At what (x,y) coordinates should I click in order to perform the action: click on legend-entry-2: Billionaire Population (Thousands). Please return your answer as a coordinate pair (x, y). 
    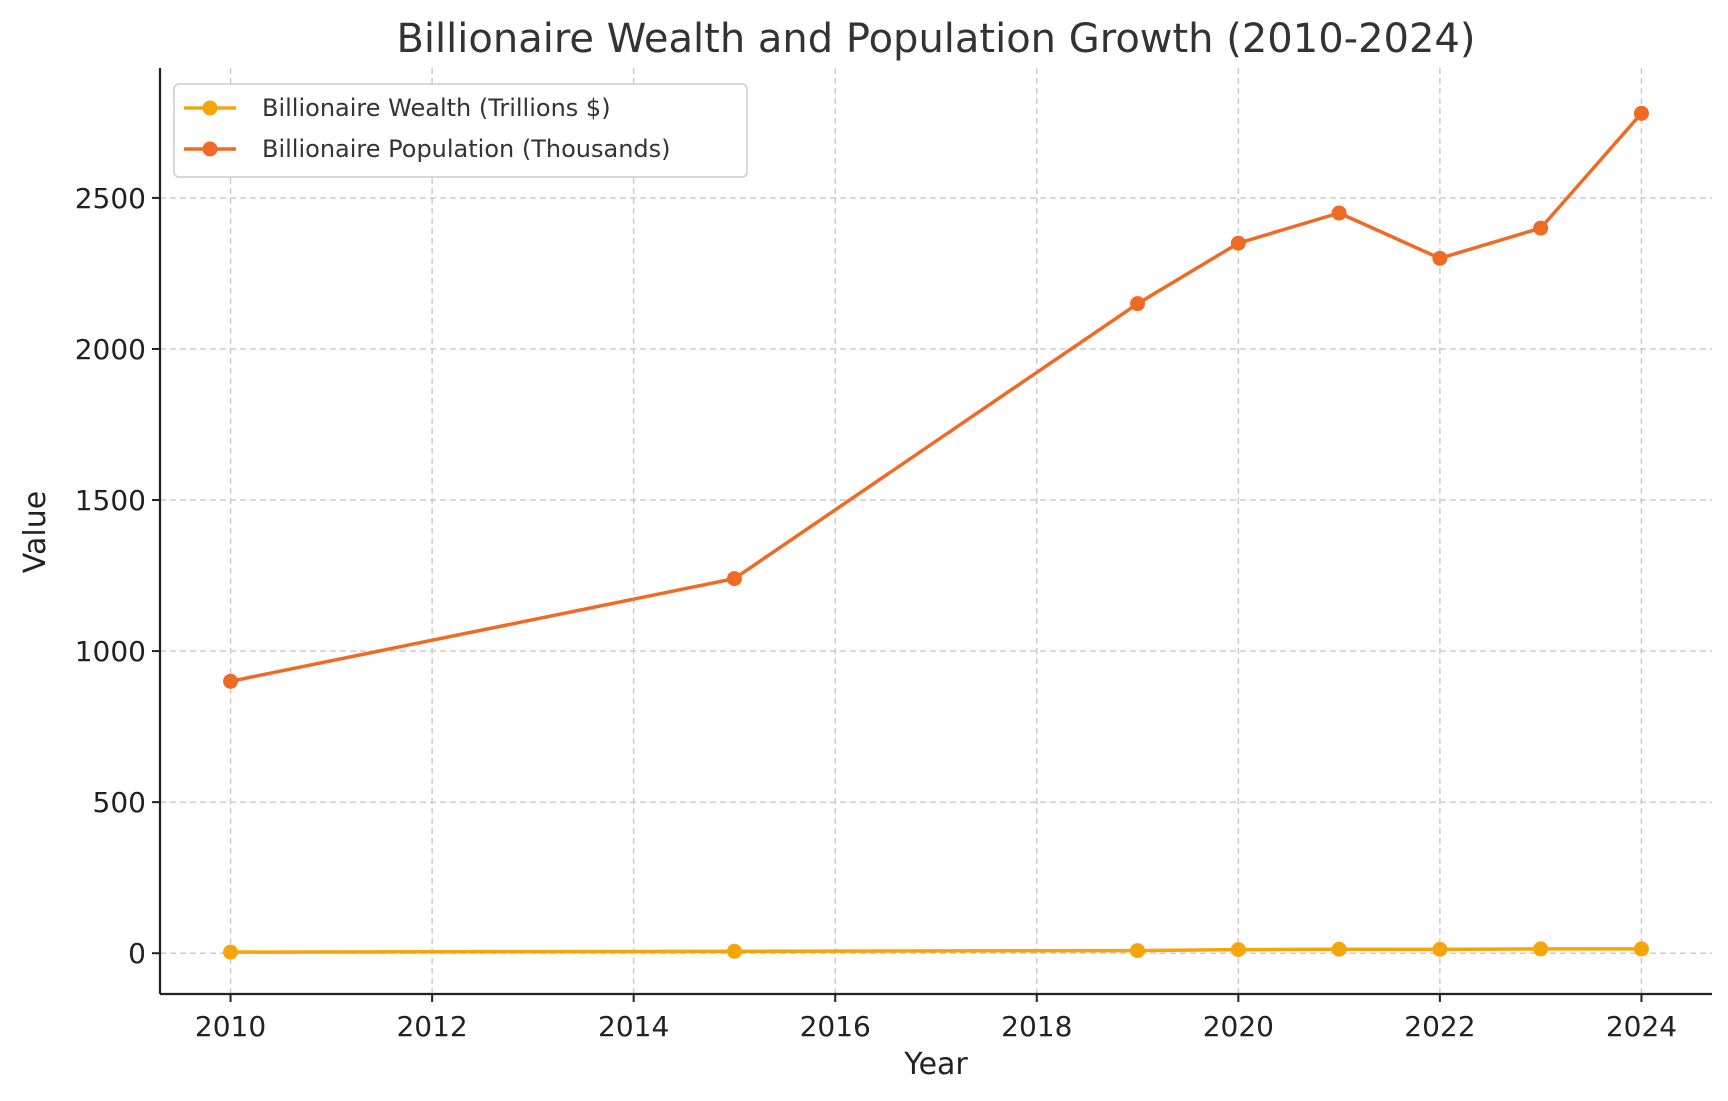
    Looking at the image, I should click on (427, 149).